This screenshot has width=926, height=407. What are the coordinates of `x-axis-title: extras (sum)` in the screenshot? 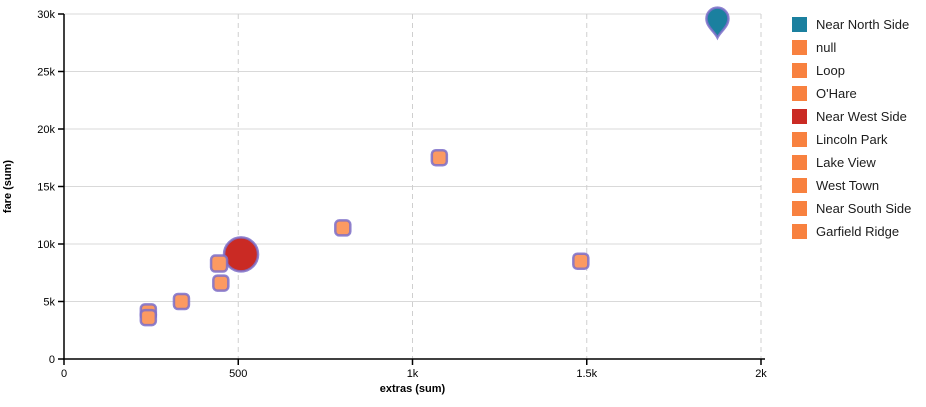 It's located at (413, 389).